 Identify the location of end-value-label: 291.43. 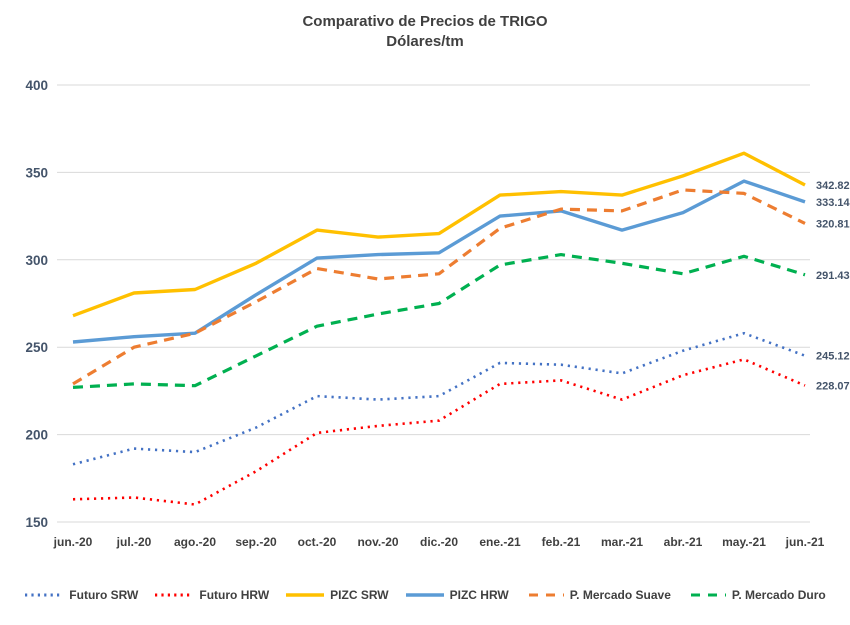
(833, 276).